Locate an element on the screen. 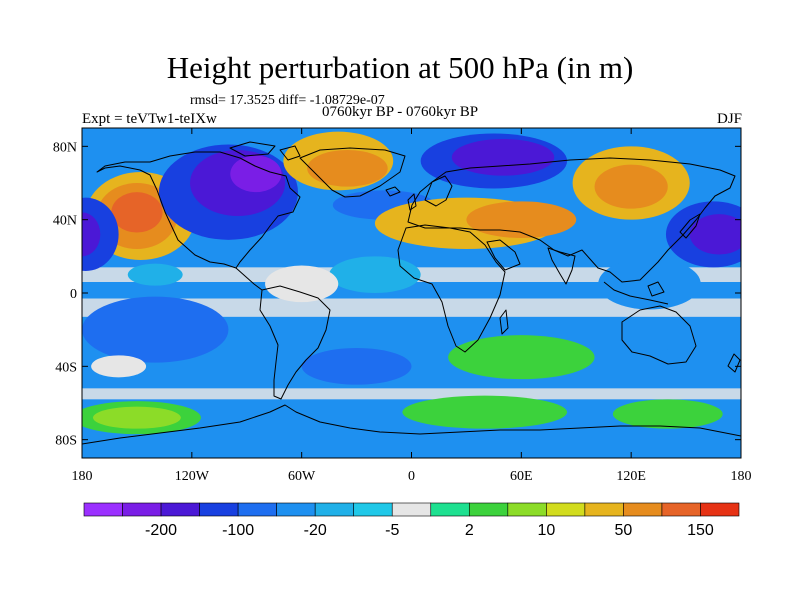 Image resolution: width=800 pixels, height=600 pixels. season-label: DJF is located at coordinates (729, 119).